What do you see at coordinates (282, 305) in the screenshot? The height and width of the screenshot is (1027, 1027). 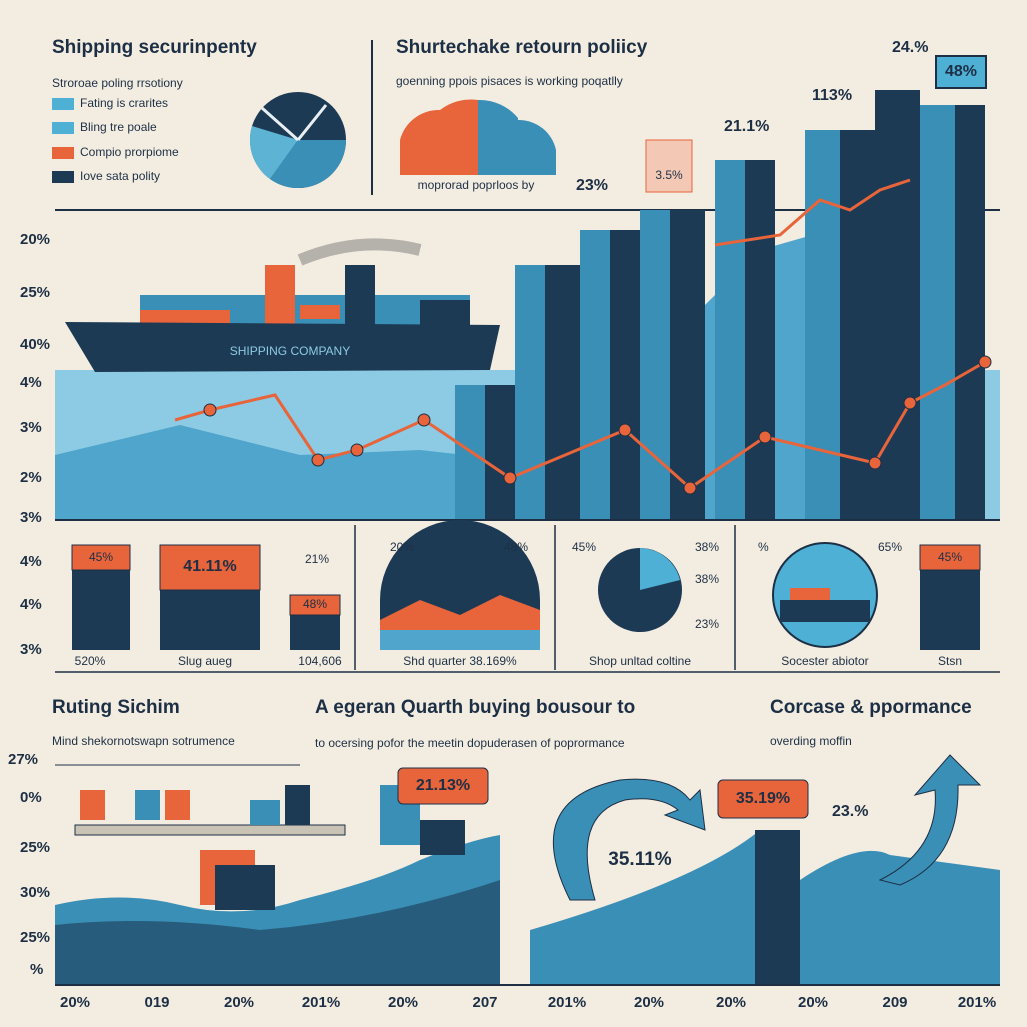 I see `ship` at bounding box center [282, 305].